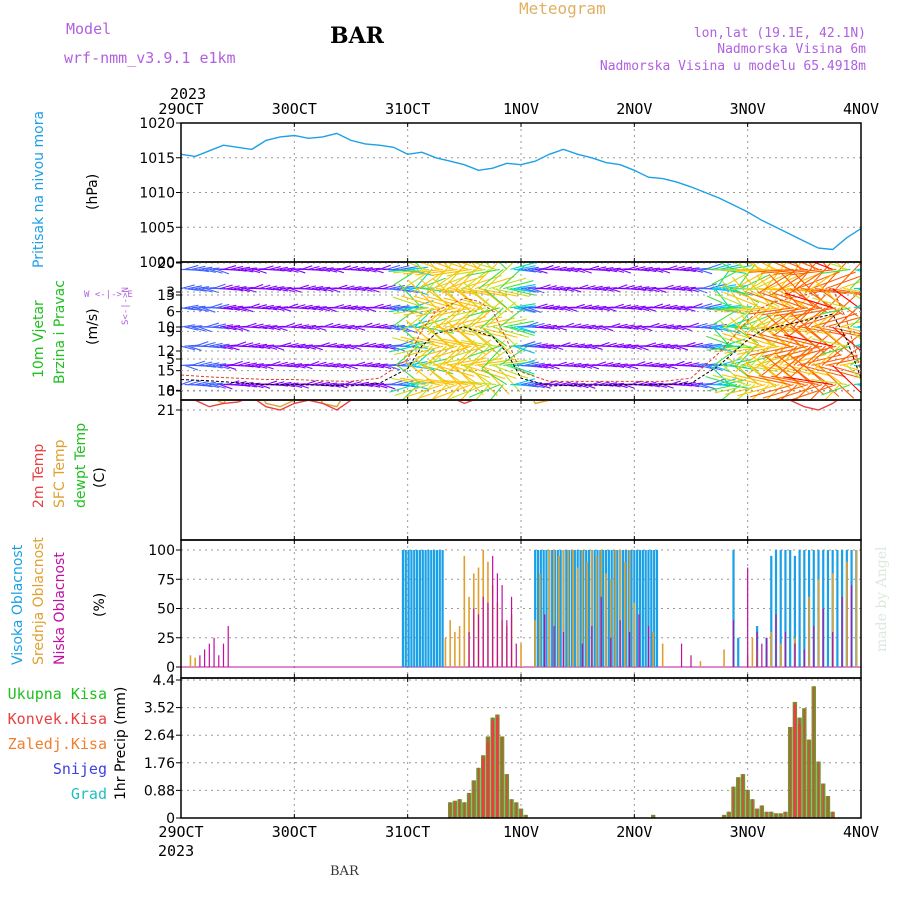 The width and height of the screenshot is (900, 900). I want to click on y-tick-label: 1.76, so click(159, 764).